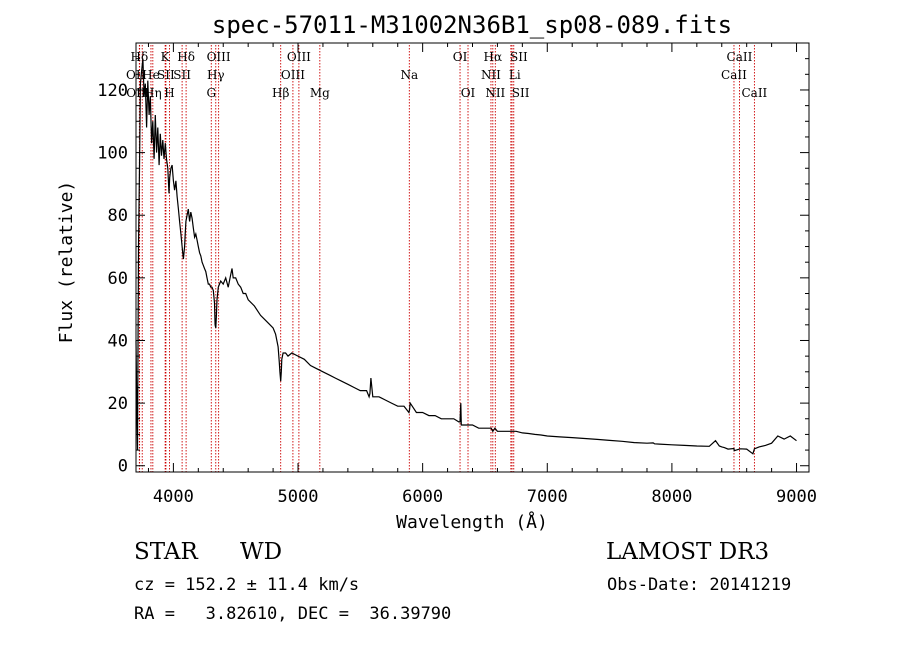  Describe the element at coordinates (118, 341) in the screenshot. I see `y-tick-label: 40` at that location.